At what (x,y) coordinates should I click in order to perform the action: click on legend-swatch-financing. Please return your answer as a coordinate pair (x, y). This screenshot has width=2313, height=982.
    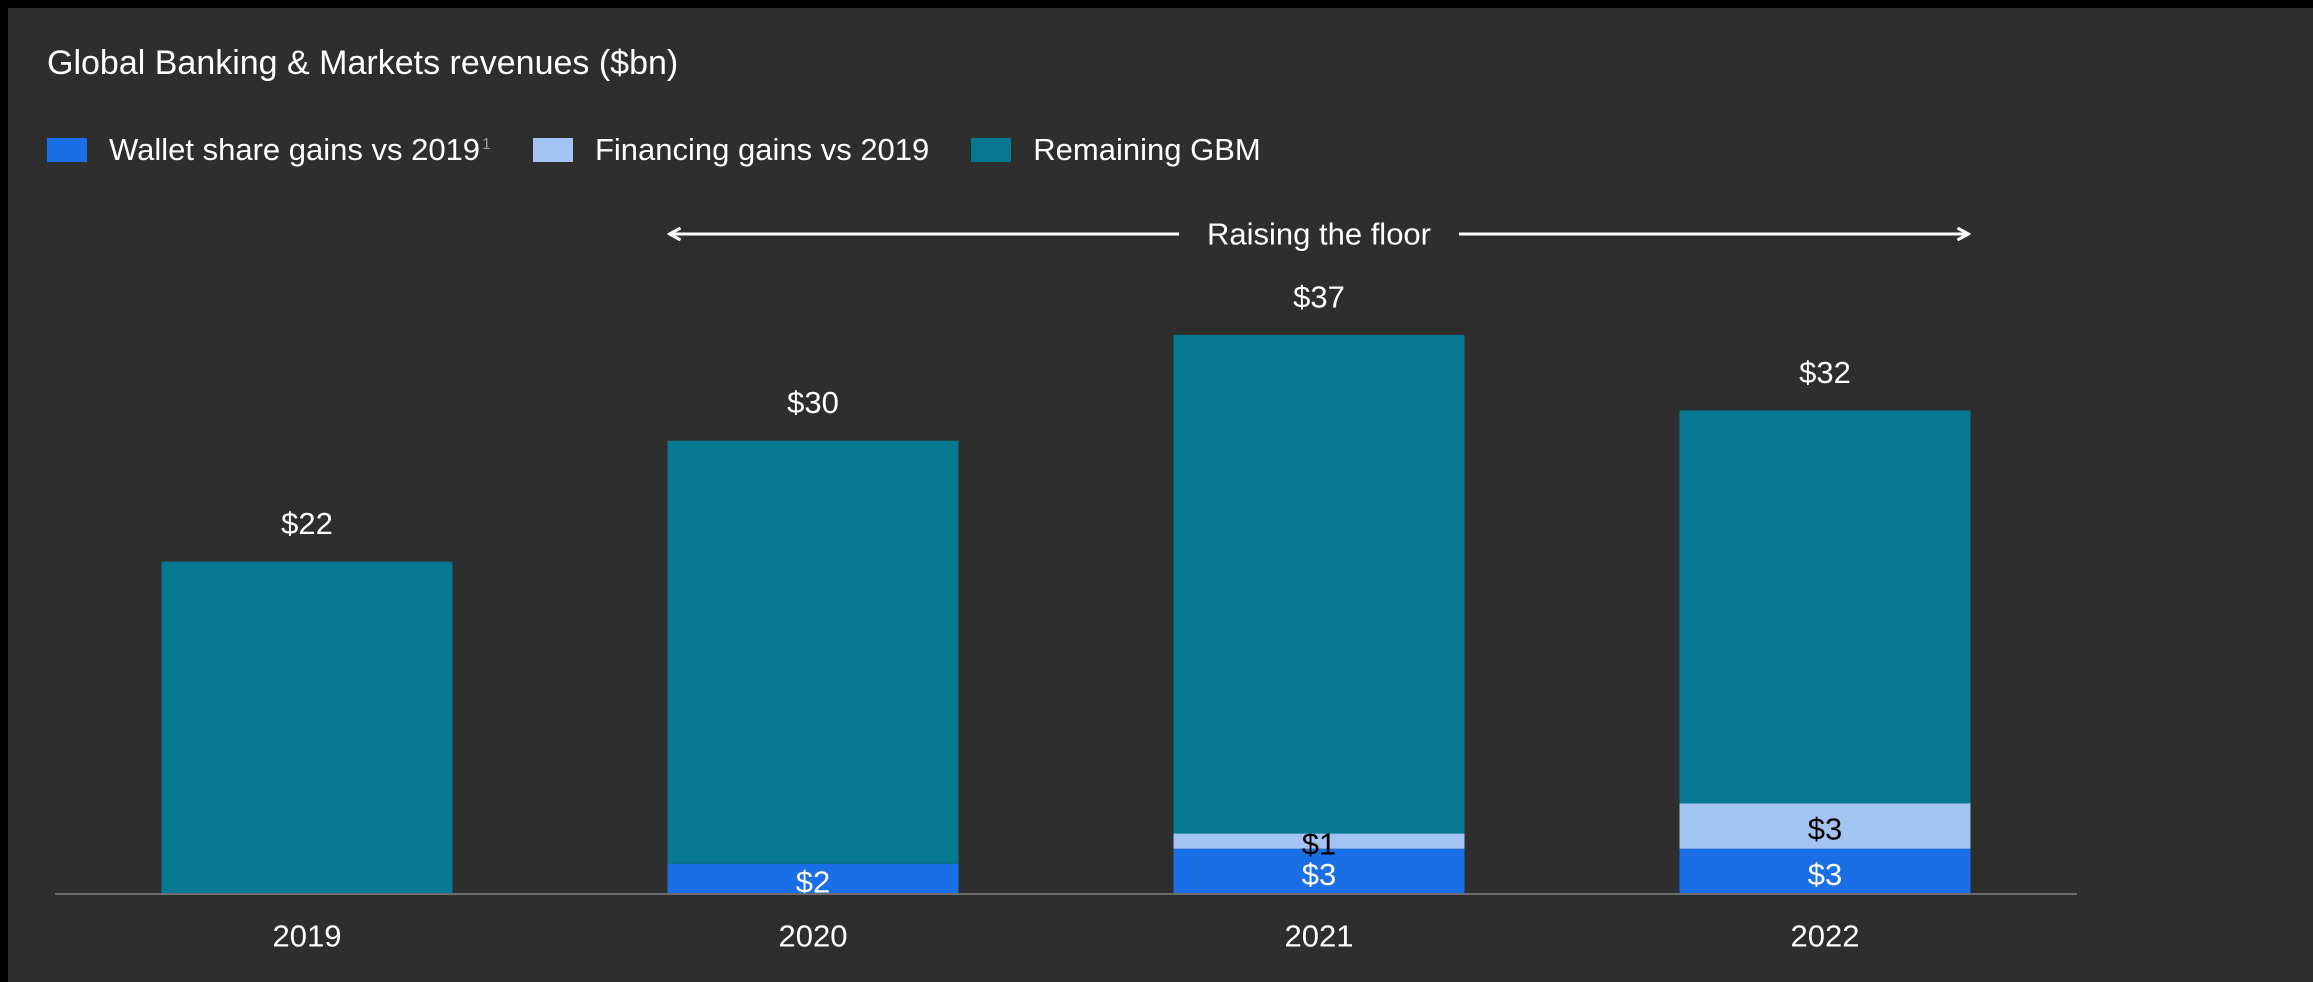
    Looking at the image, I should click on (552, 150).